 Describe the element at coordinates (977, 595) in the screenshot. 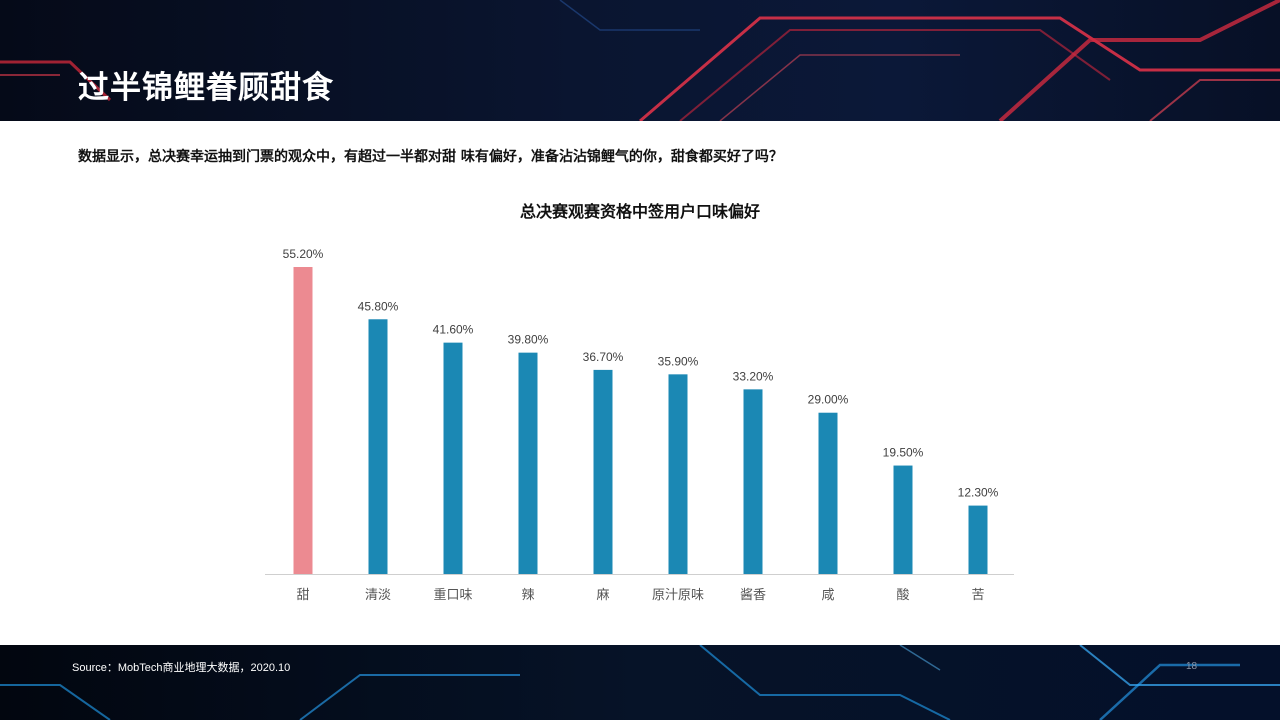

I see `category-label-9: 苦` at that location.